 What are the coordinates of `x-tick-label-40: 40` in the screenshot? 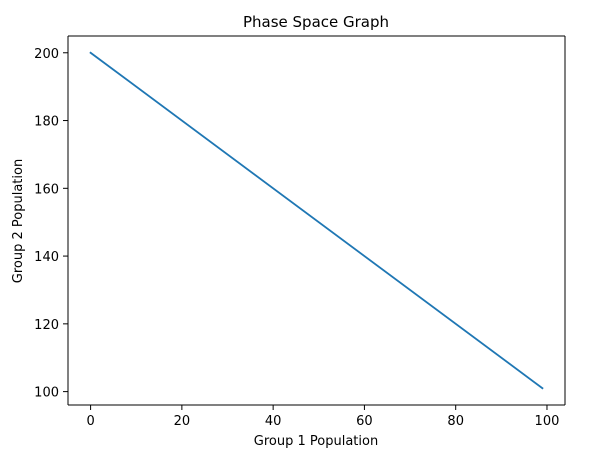 It's located at (273, 421).